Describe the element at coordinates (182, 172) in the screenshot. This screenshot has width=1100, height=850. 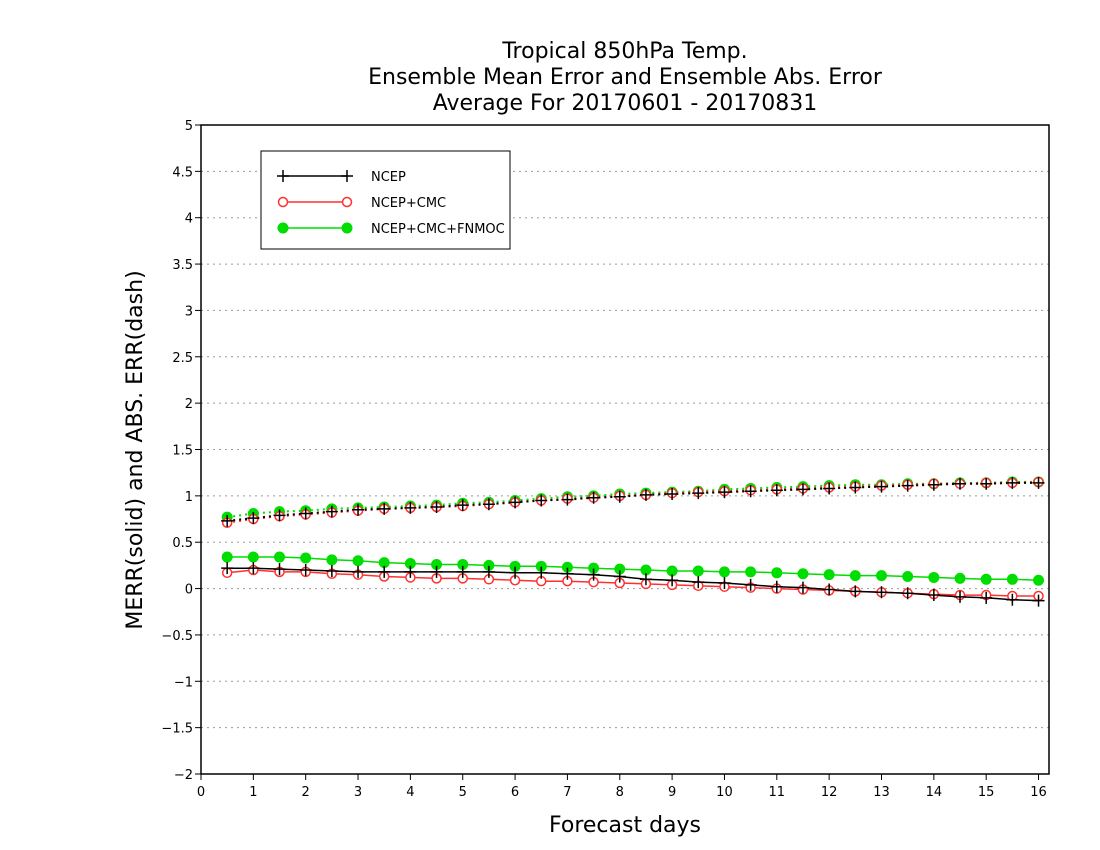
I see `y-tick-label: 4.5` at that location.